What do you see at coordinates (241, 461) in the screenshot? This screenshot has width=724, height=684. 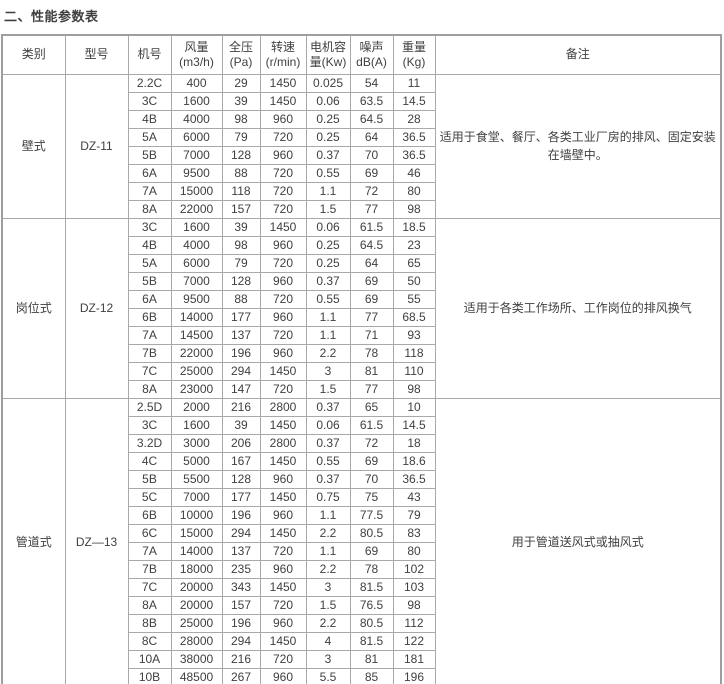 I see `table-cell-total-pressure: 167` at bounding box center [241, 461].